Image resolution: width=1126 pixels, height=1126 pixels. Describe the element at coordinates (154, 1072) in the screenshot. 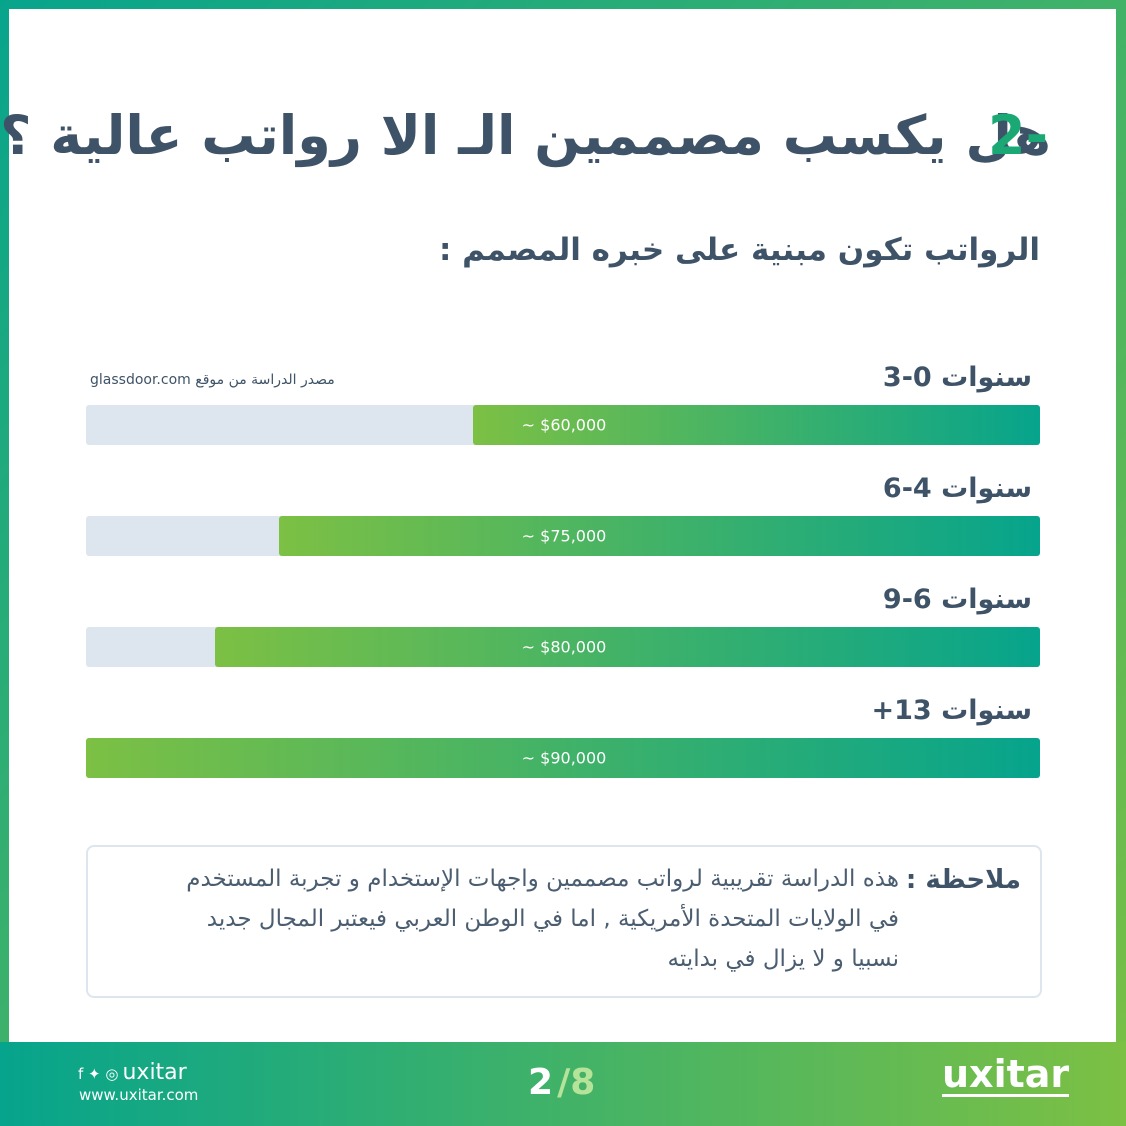

I see `handle: uxitar` at that location.